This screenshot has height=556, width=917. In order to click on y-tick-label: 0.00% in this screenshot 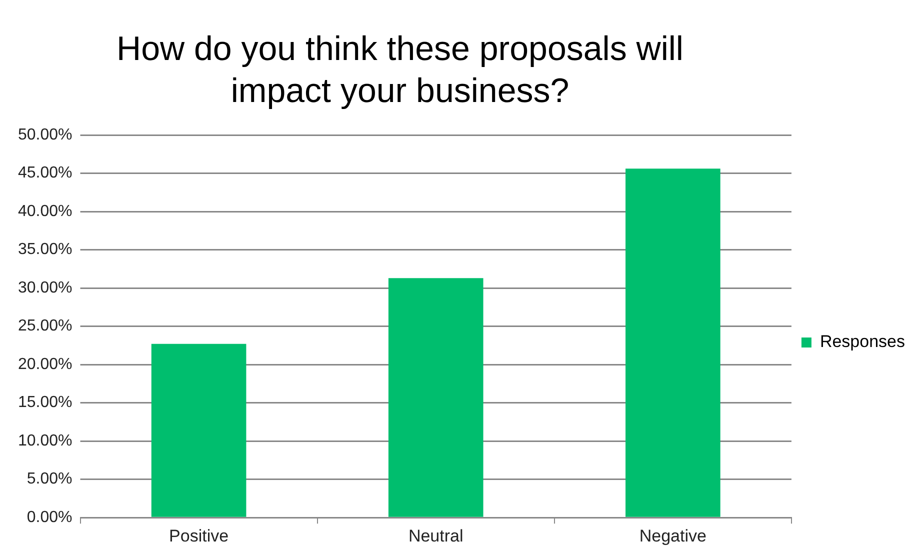, I will do `click(49, 517)`.